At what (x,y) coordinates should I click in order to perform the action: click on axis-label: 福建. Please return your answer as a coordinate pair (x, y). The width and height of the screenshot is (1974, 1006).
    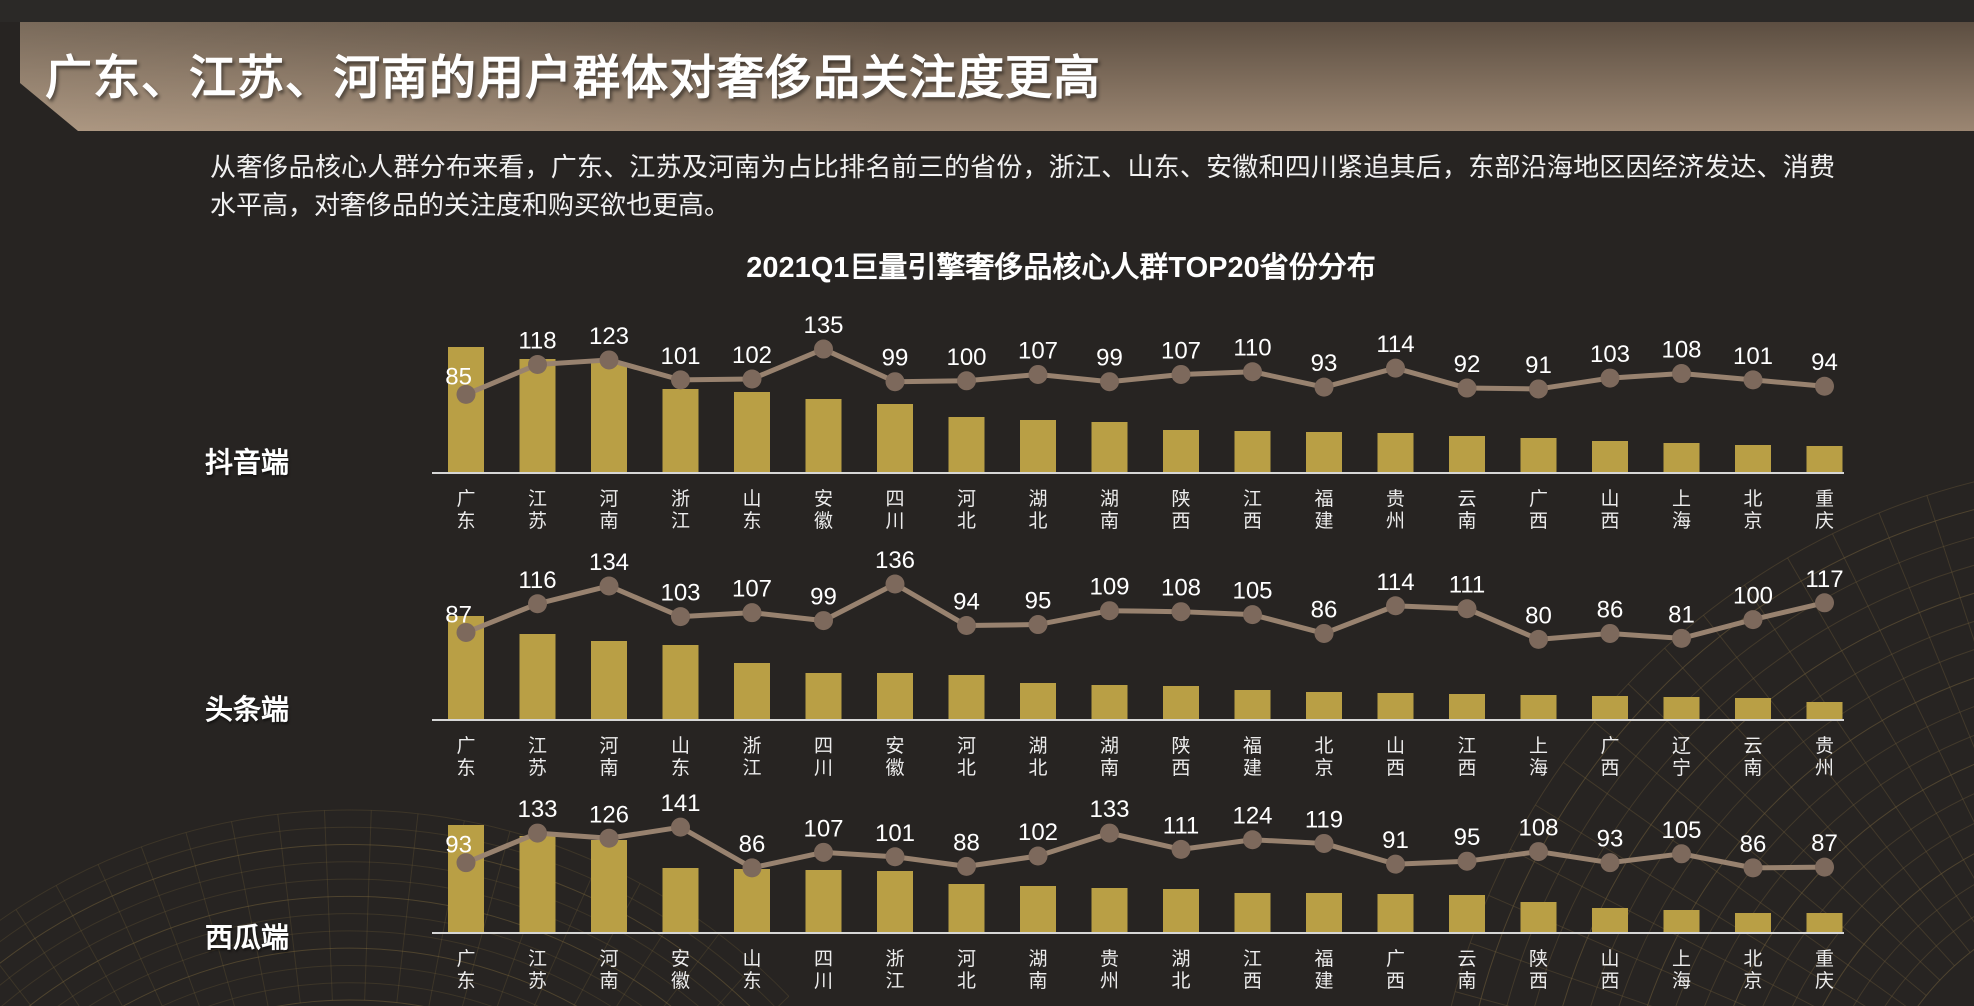
    Looking at the image, I should click on (1252, 757).